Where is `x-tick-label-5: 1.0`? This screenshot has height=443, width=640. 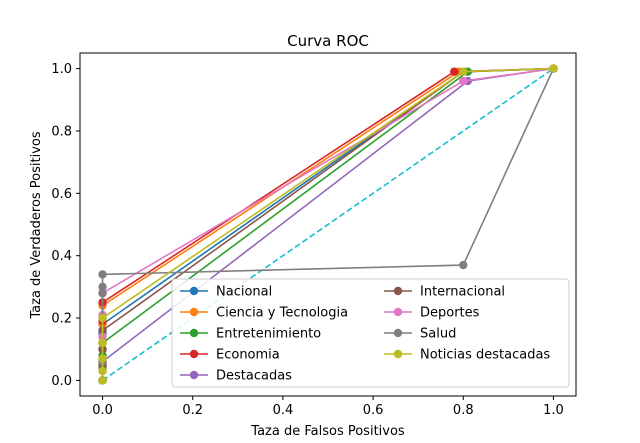
x-tick-label-5: 1.0 is located at coordinates (553, 410).